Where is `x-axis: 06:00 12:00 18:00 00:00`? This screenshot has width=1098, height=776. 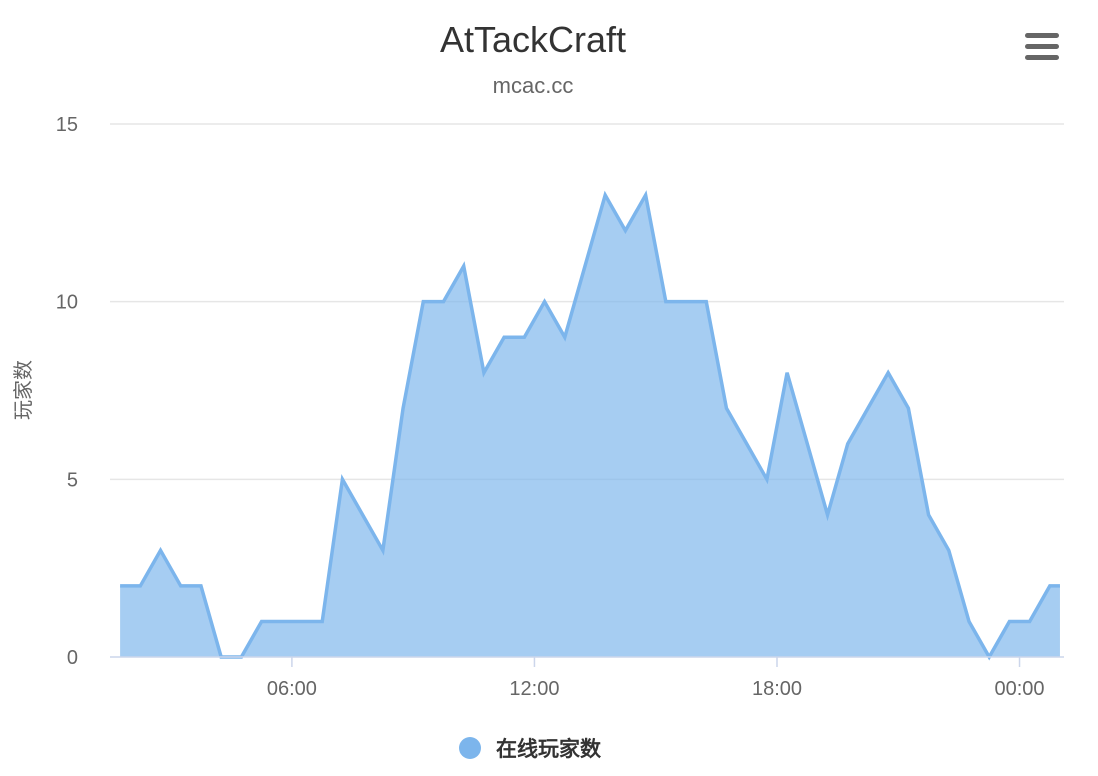
x-axis: 06:00 12:00 18:00 00:00 is located at coordinates (587, 678).